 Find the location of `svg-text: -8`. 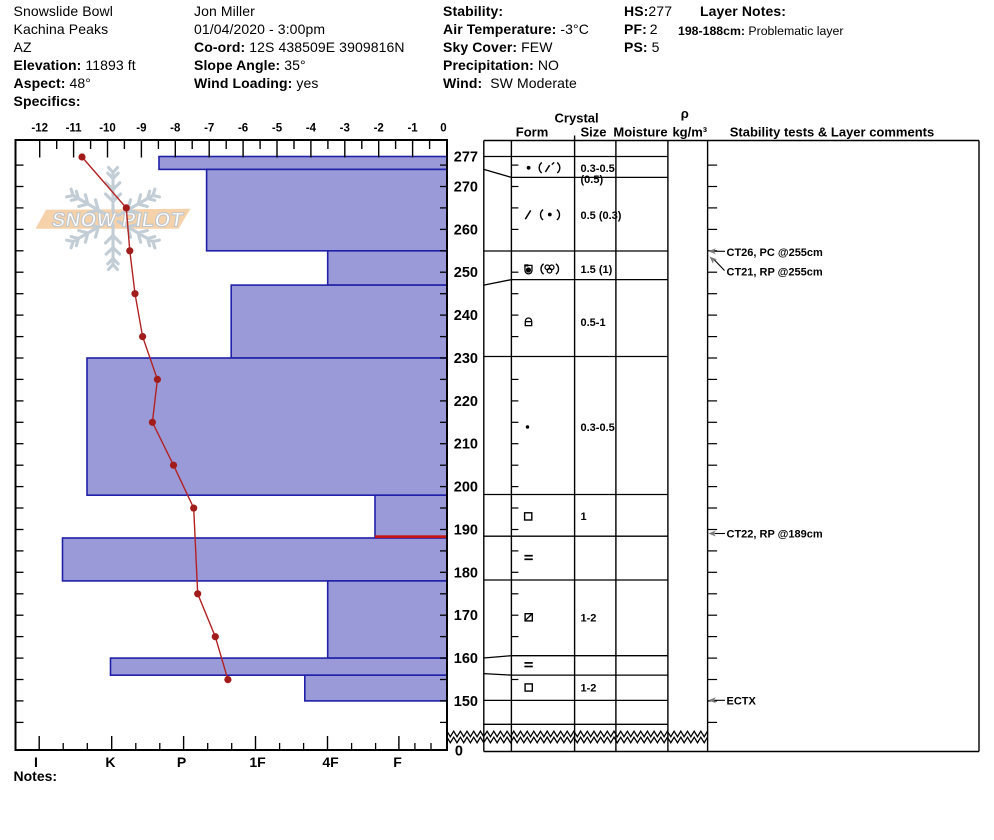

svg-text: -8 is located at coordinates (175, 129).